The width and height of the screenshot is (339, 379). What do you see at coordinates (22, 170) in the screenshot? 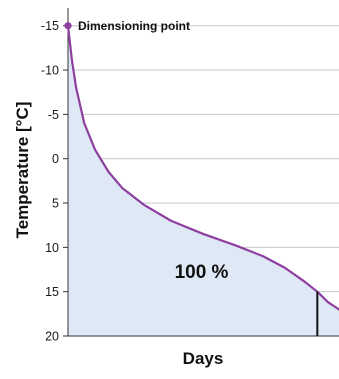
I see `y-axis-title: Temperature [°C]` at bounding box center [22, 170].